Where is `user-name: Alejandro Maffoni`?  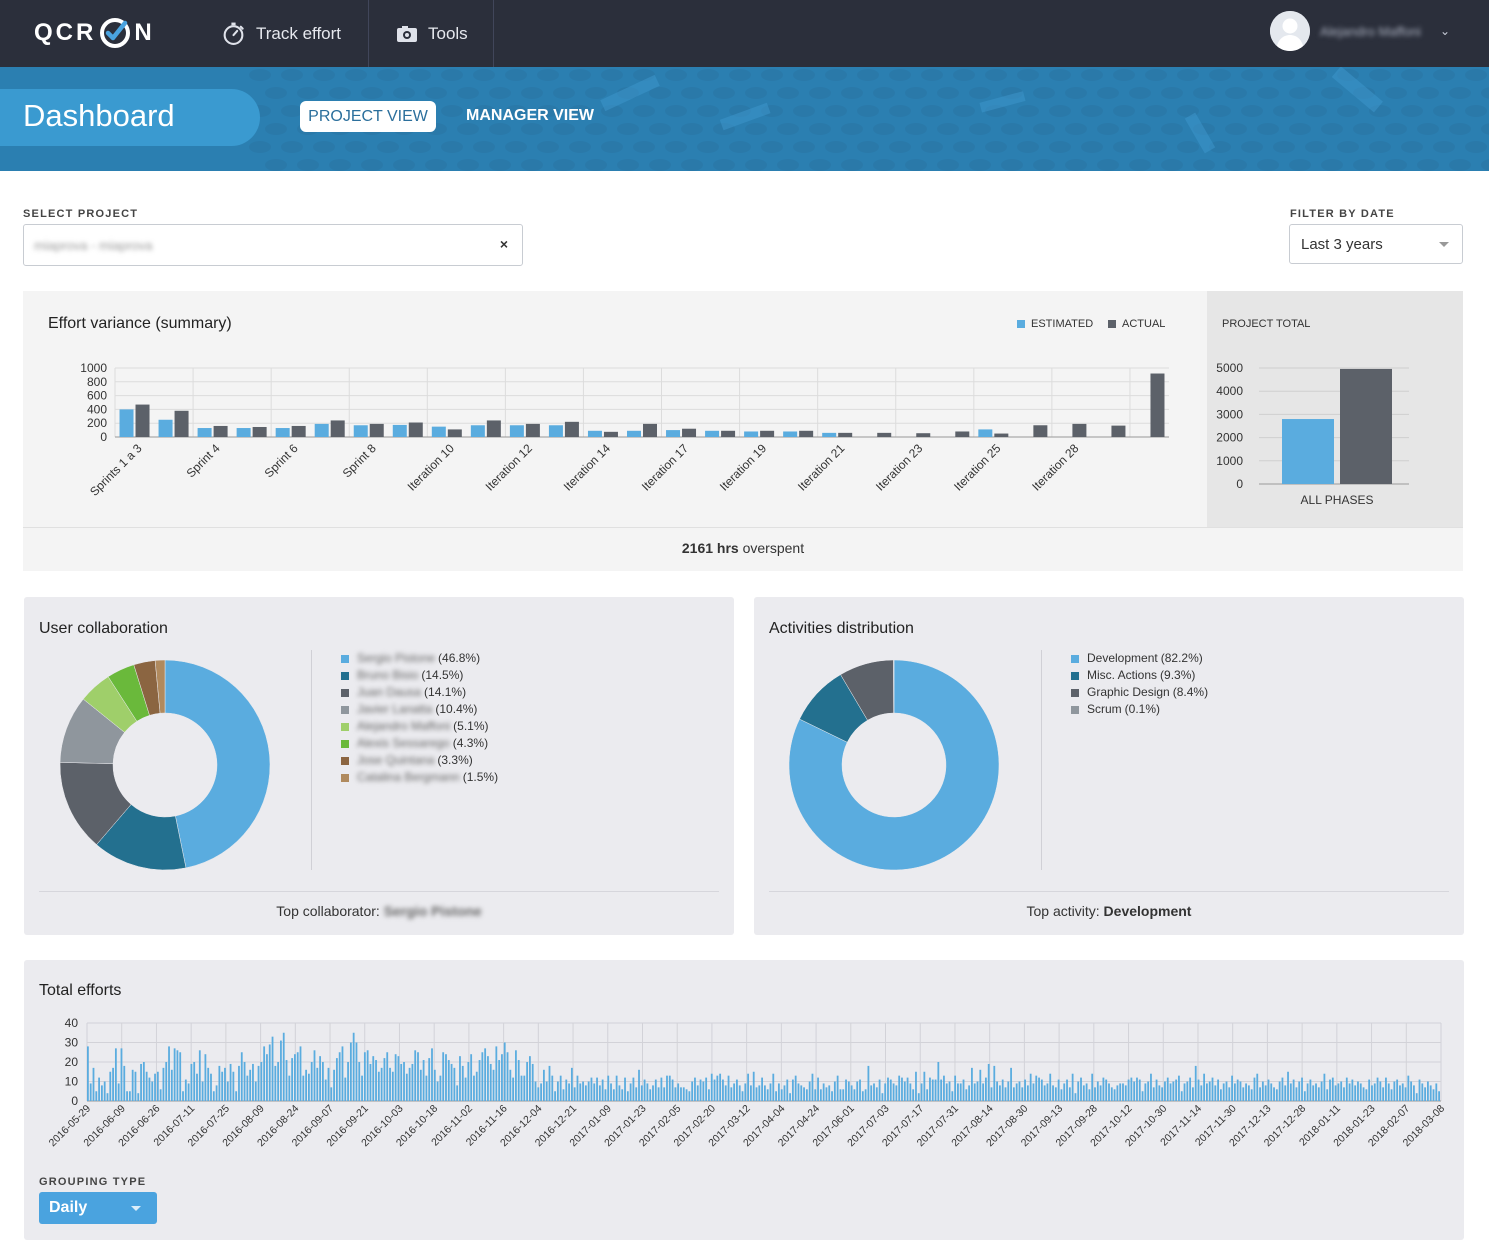
user-name: Alejandro Maffoni is located at coordinates (1370, 31).